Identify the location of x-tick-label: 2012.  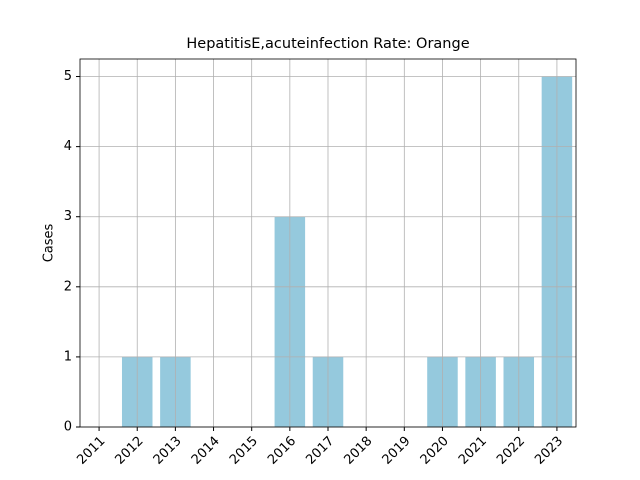
(130, 451).